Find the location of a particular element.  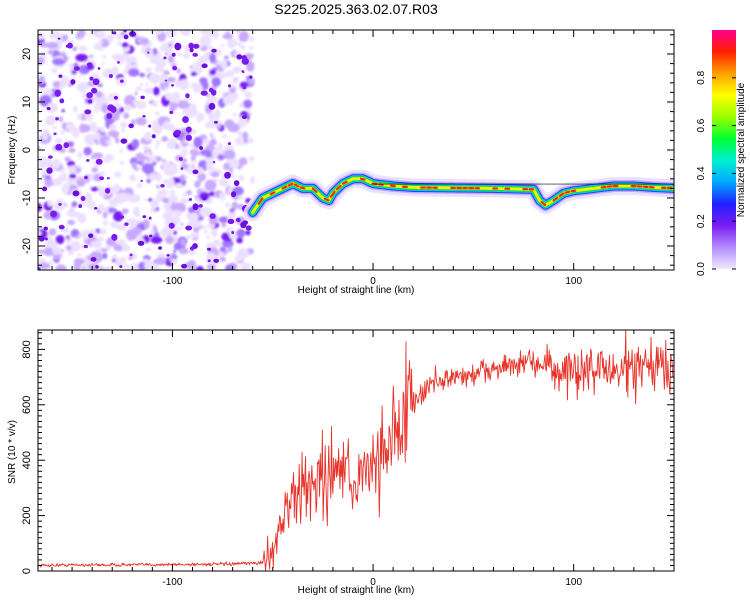

y-tick-label: 600 is located at coordinates (27, 405).